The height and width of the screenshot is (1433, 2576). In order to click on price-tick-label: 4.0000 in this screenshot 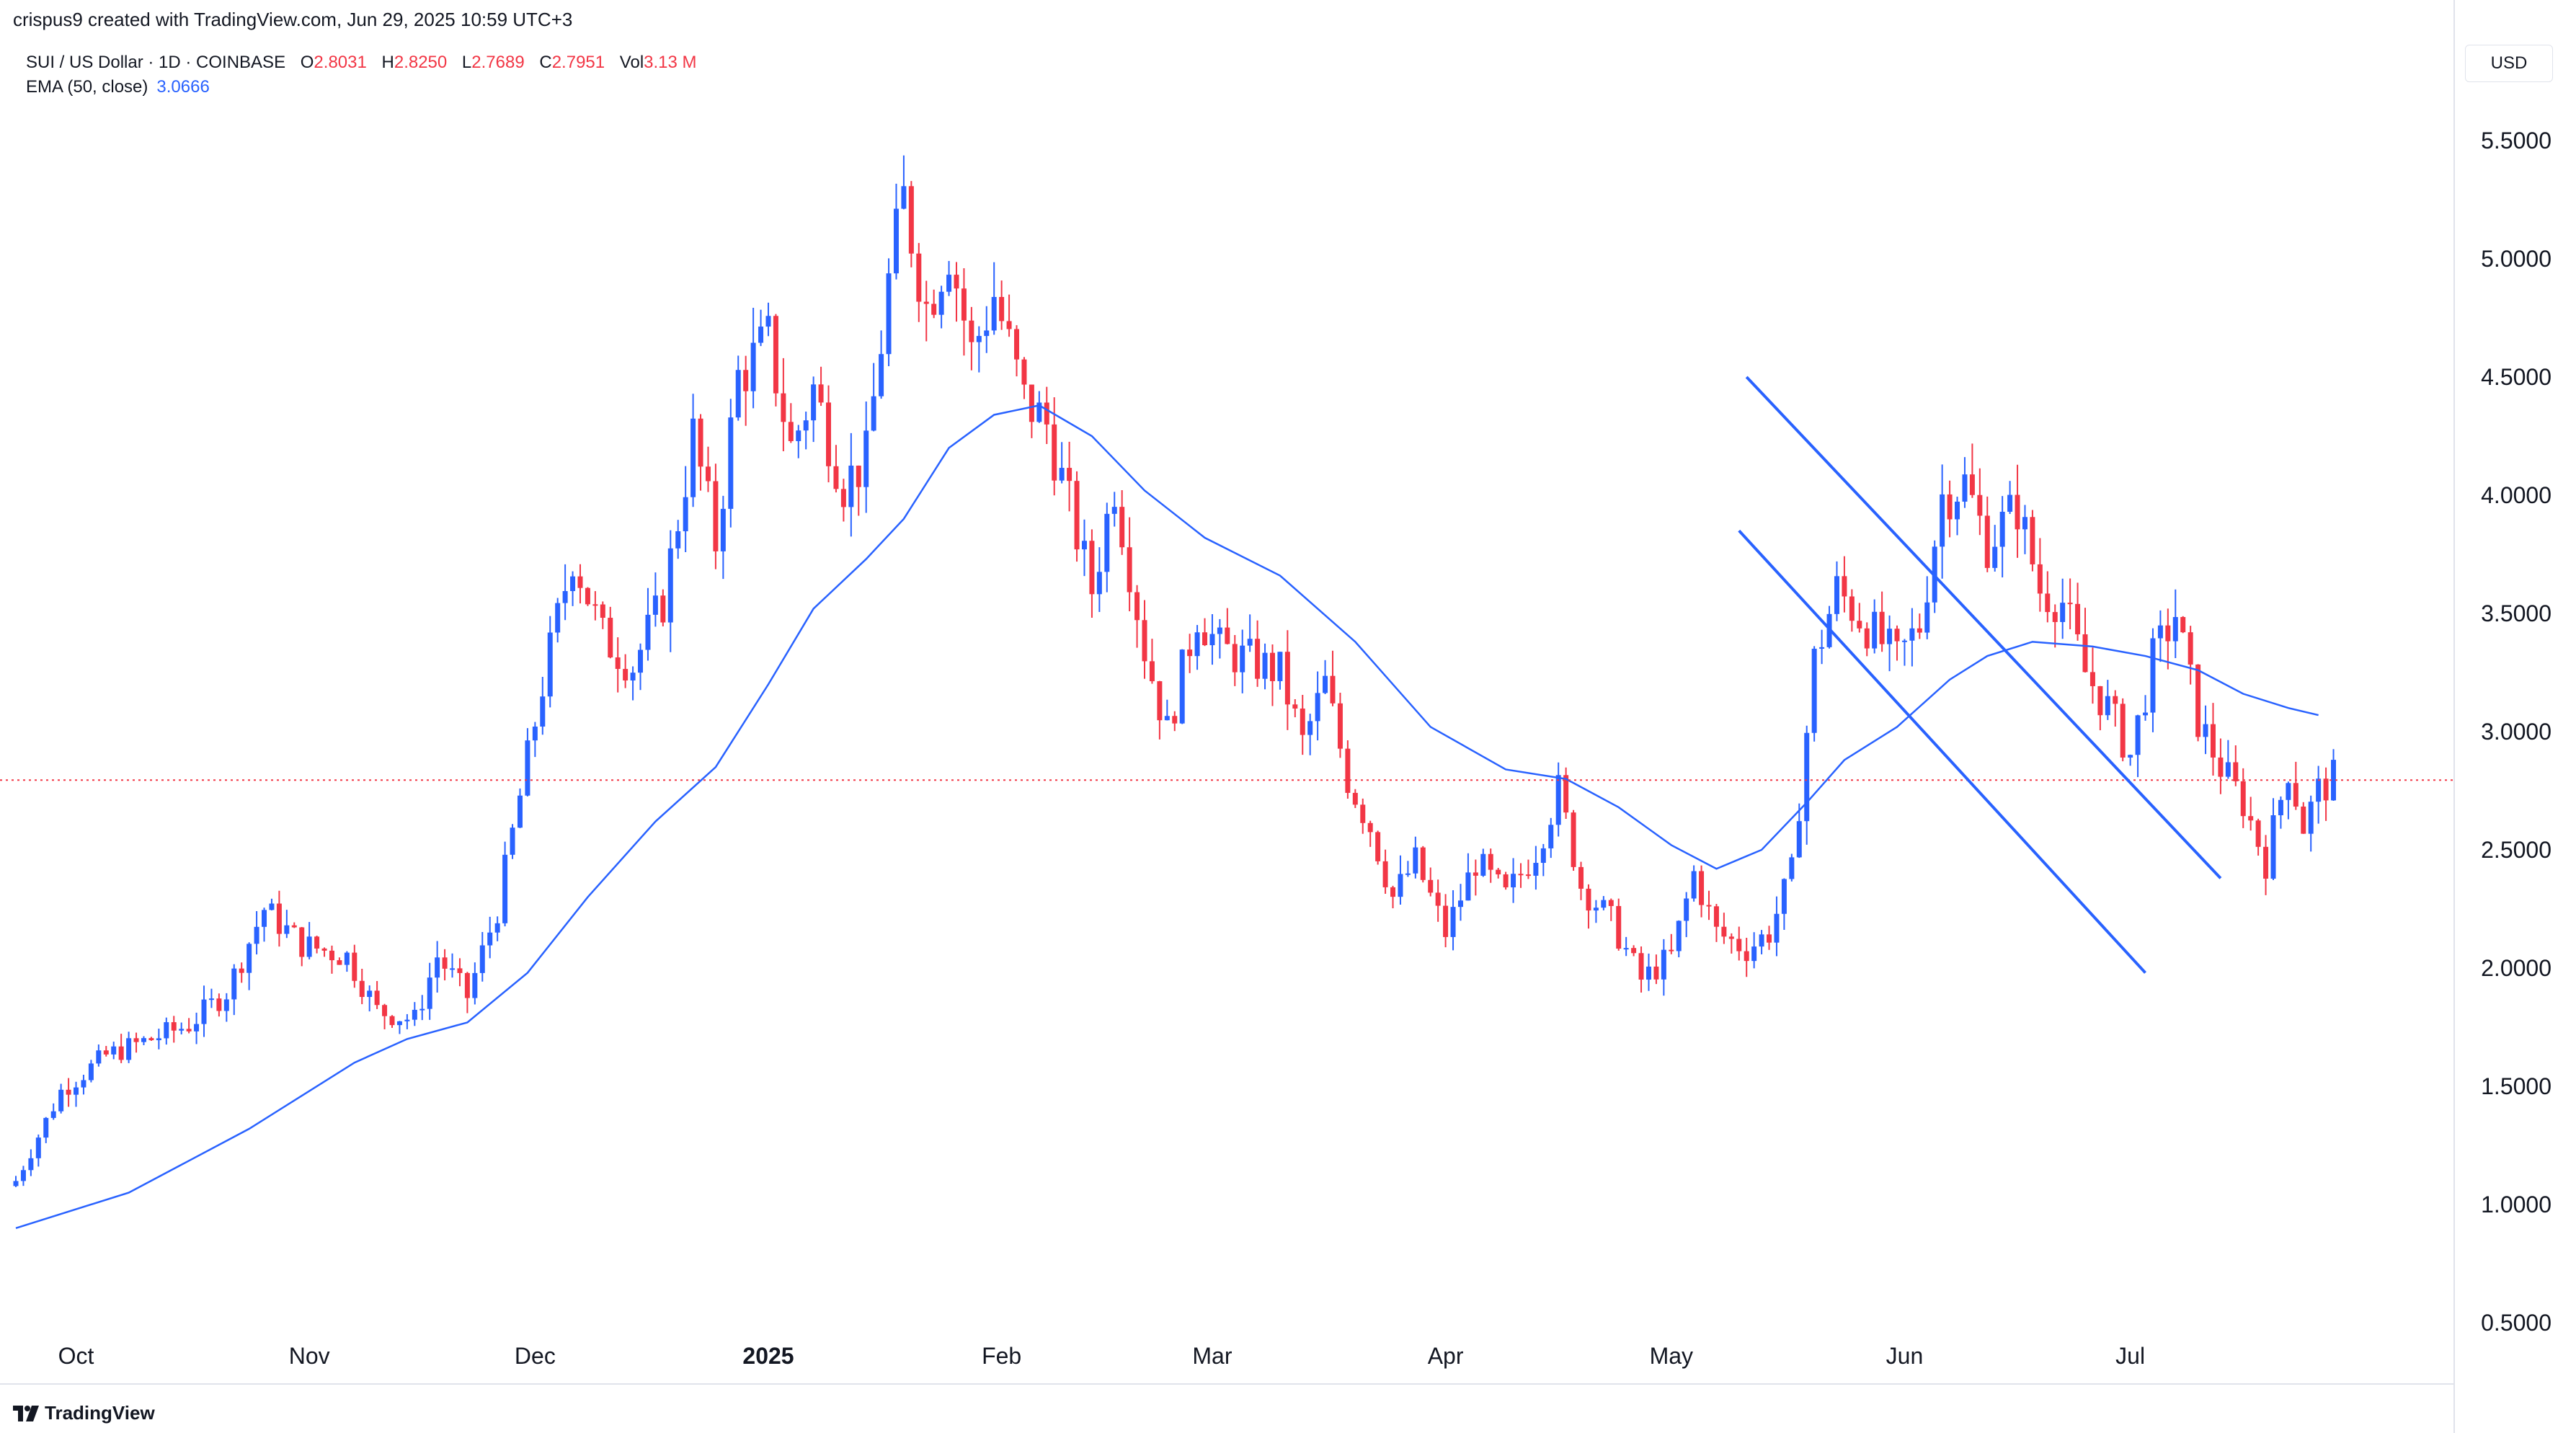, I will do `click(2516, 495)`.